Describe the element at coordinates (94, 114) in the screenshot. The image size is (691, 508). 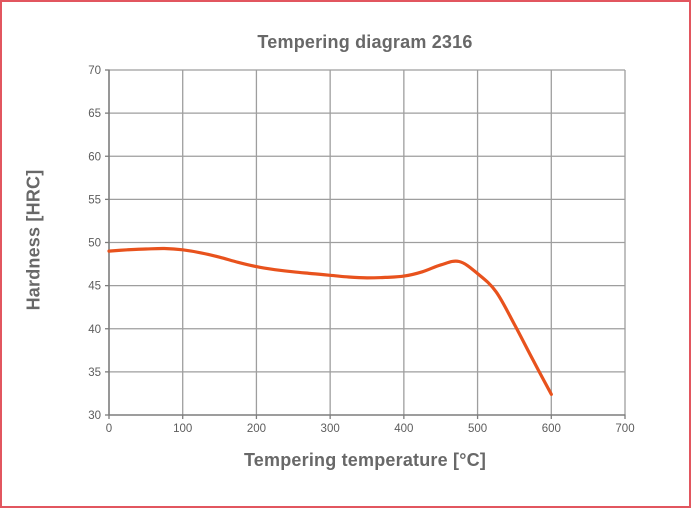
I see `y-tick-label: 65` at that location.